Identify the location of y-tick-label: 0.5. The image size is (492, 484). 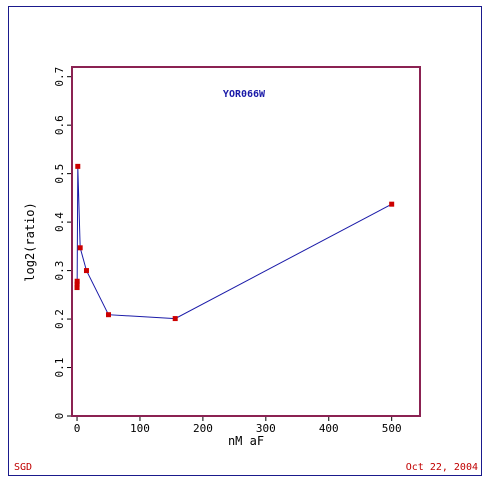
(59, 174).